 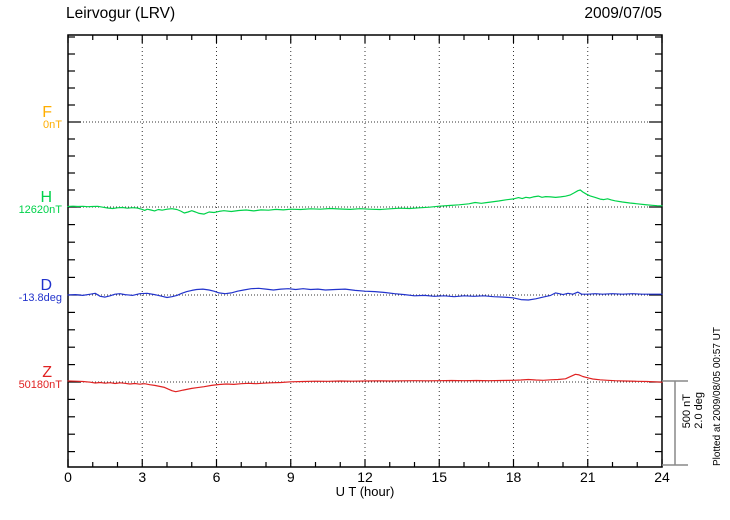 What do you see at coordinates (47, 112) in the screenshot?
I see `channel-label-f: F` at bounding box center [47, 112].